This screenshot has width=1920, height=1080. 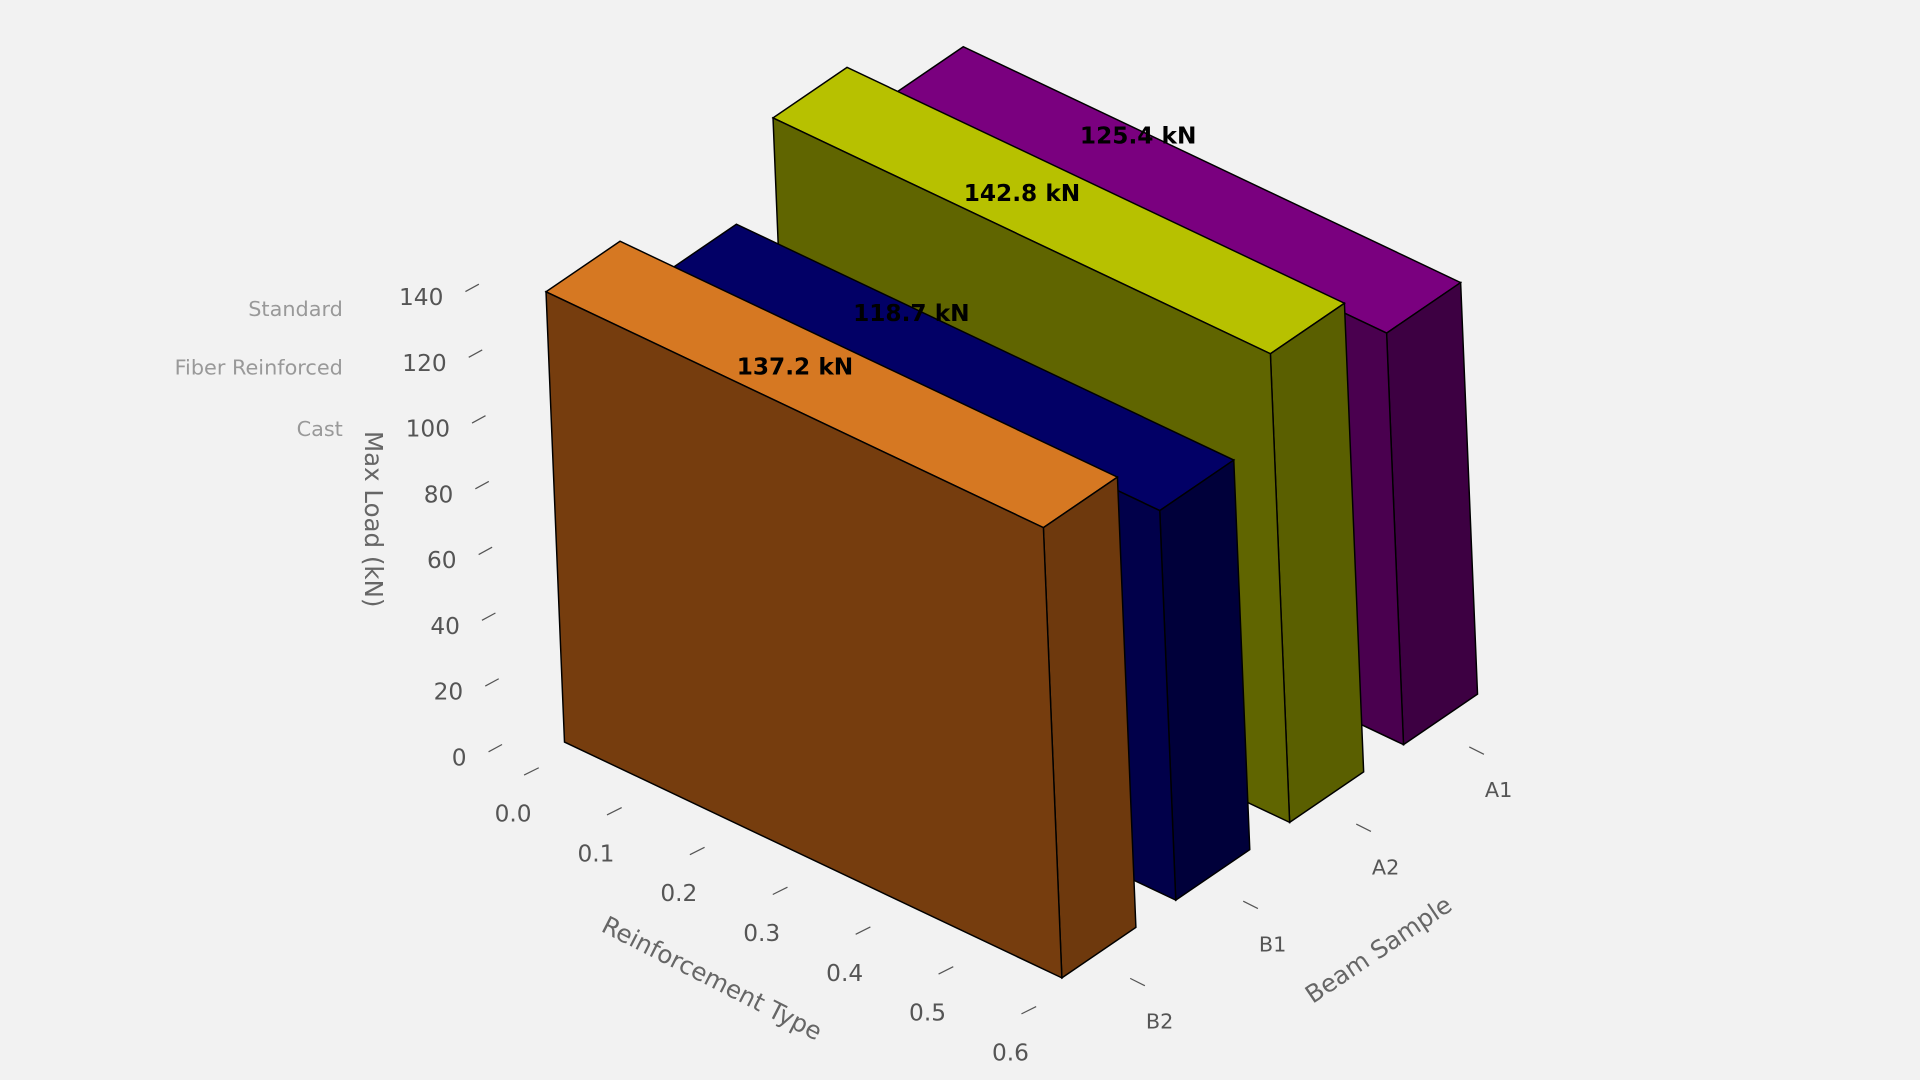 What do you see at coordinates (1010, 1052) in the screenshot?
I see `x-tick-label: 0.6` at bounding box center [1010, 1052].